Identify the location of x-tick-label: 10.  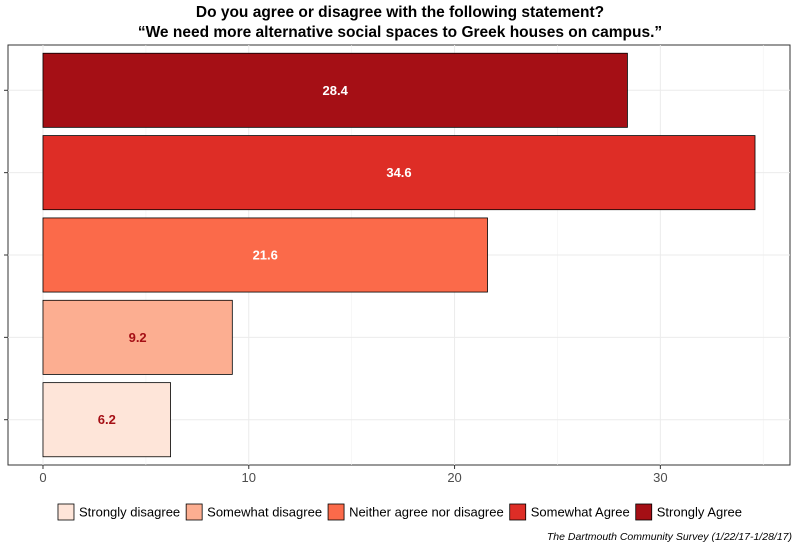
(249, 477).